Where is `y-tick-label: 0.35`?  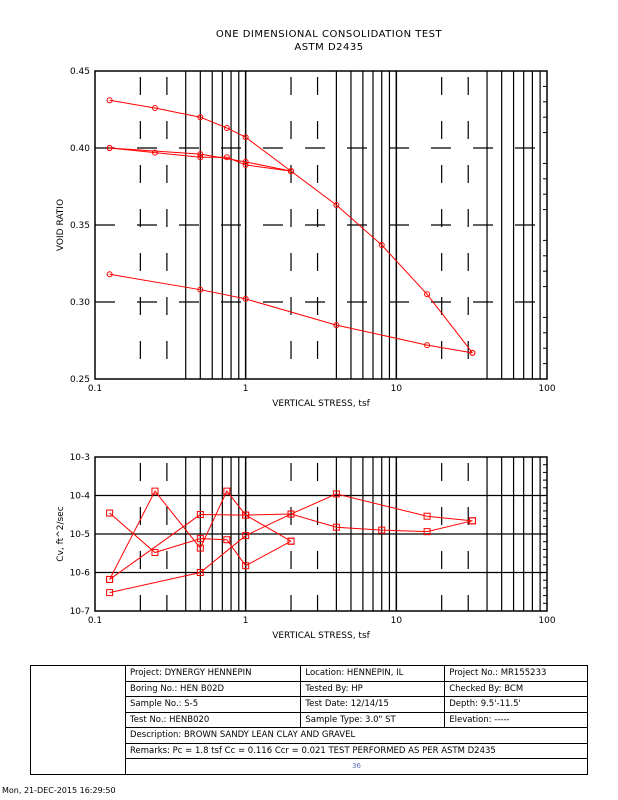 y-tick-label: 0.35 is located at coordinates (80, 226).